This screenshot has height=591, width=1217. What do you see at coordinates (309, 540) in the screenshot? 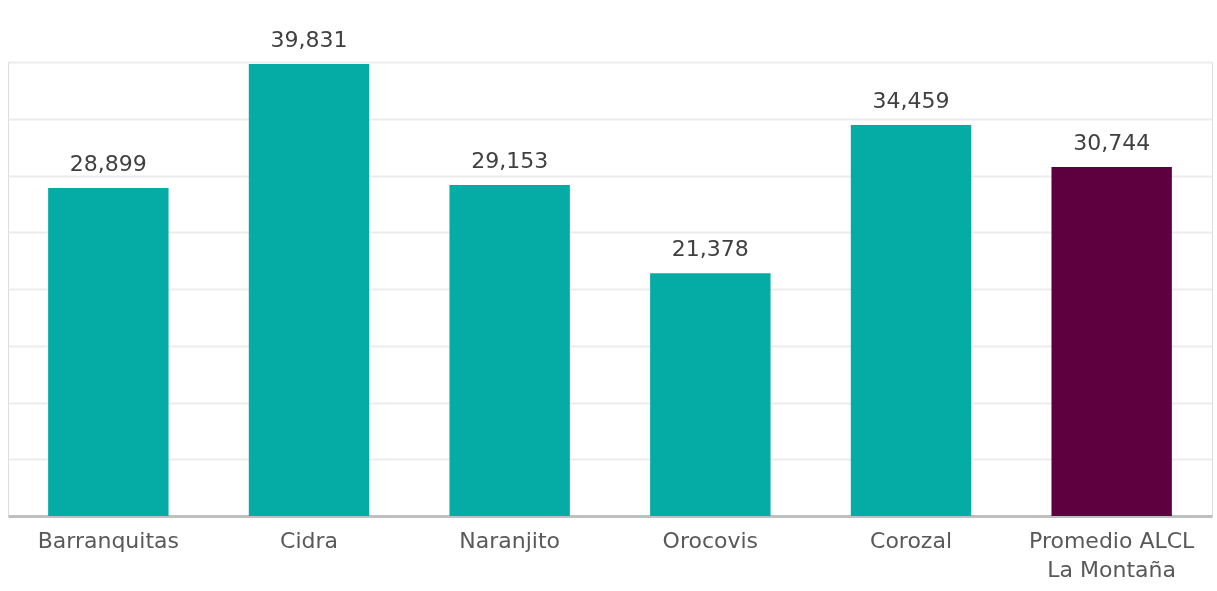
I see `x-tick-label: Cidra` at bounding box center [309, 540].